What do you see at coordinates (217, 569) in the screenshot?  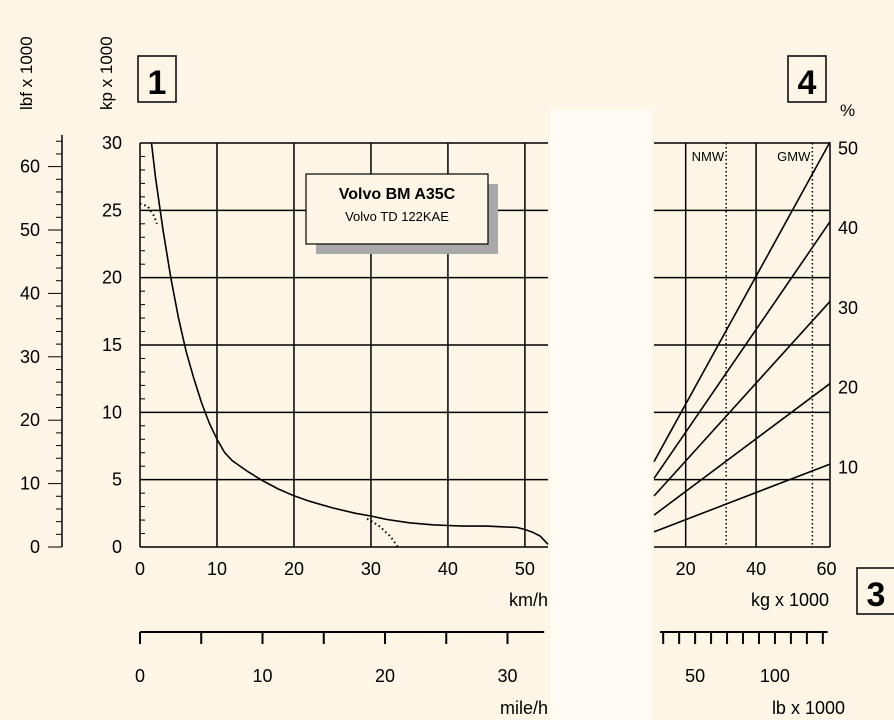 I see `left-x-tick-10: 10` at bounding box center [217, 569].